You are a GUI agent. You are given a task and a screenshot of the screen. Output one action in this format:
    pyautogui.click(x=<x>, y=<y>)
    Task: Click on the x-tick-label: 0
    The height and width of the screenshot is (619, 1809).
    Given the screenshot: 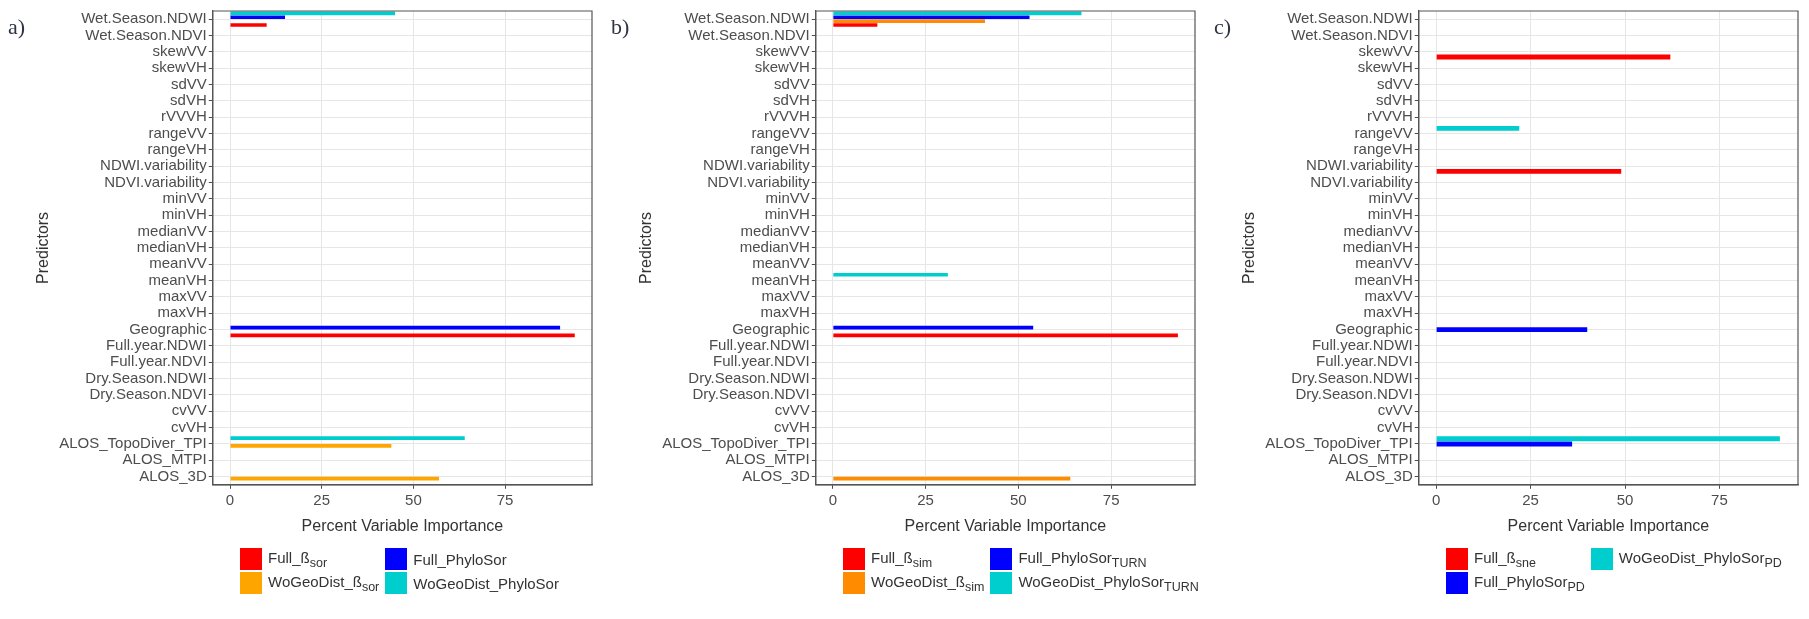 What is the action you would take?
    pyautogui.click(x=833, y=499)
    